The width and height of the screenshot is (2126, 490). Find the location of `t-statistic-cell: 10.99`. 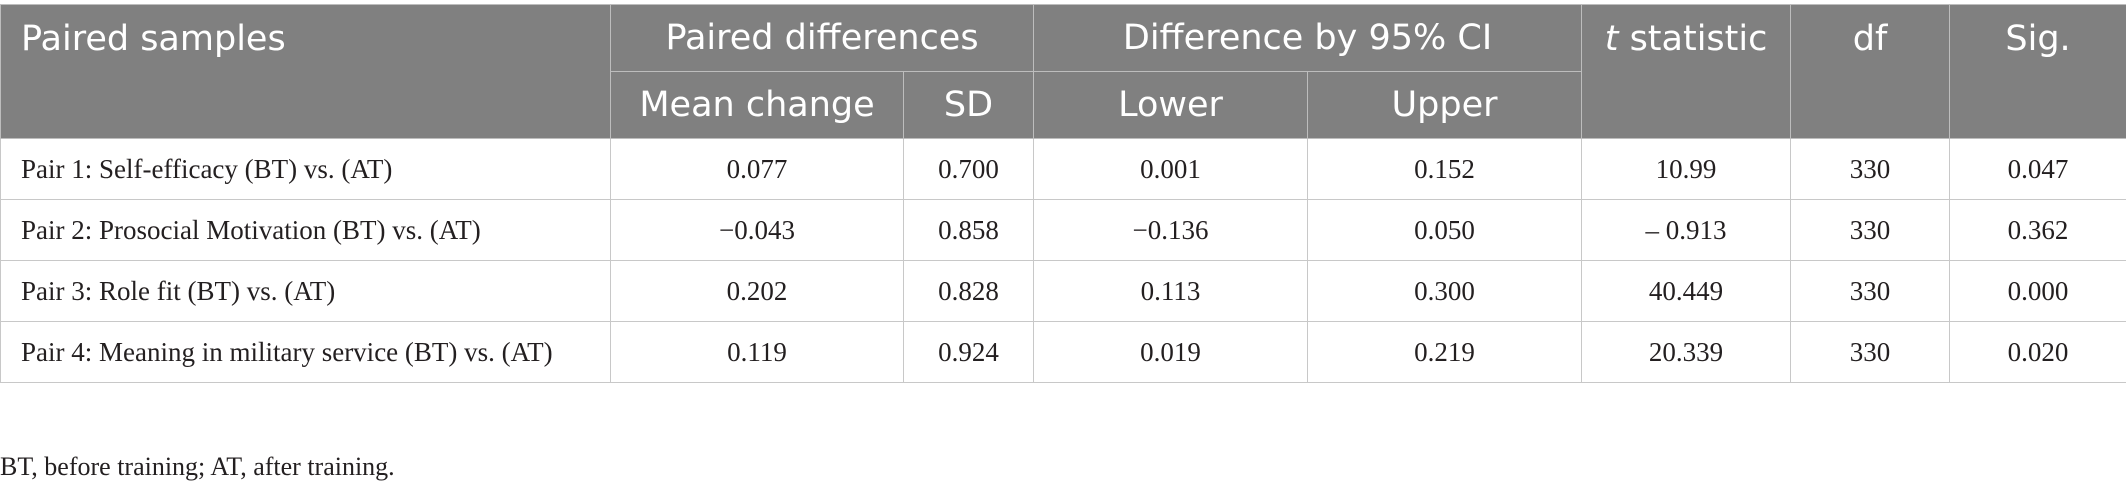

t-statistic-cell: 10.99 is located at coordinates (1686, 169).